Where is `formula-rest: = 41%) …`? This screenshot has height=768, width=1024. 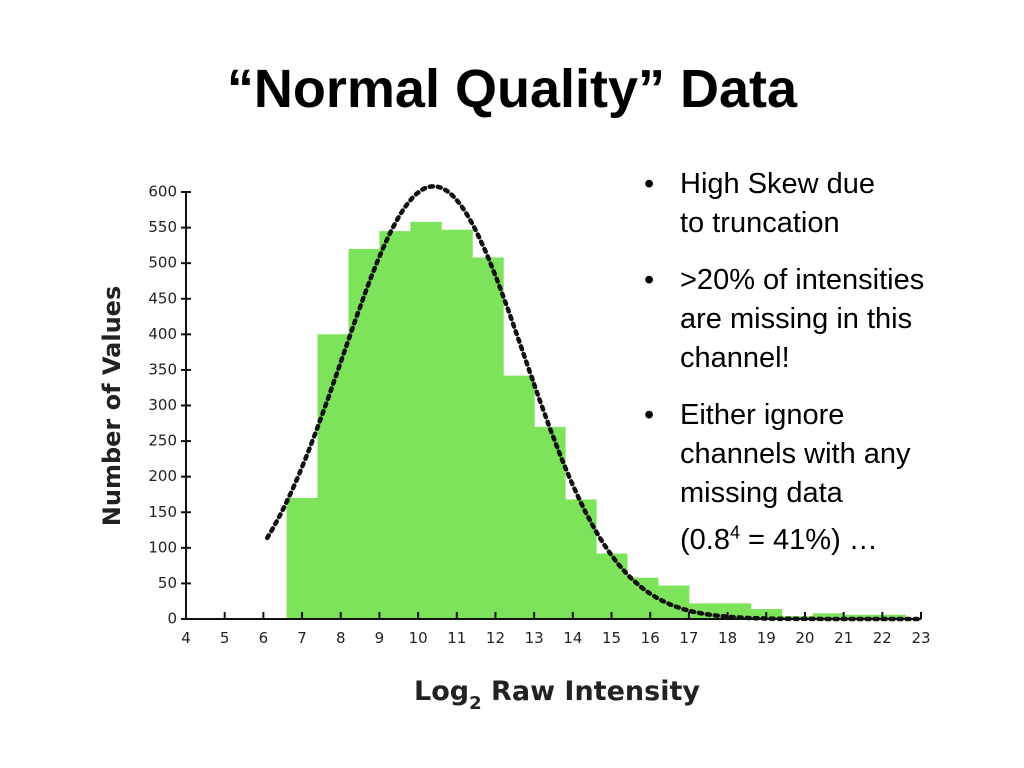 formula-rest: = 41%) … is located at coordinates (809, 539).